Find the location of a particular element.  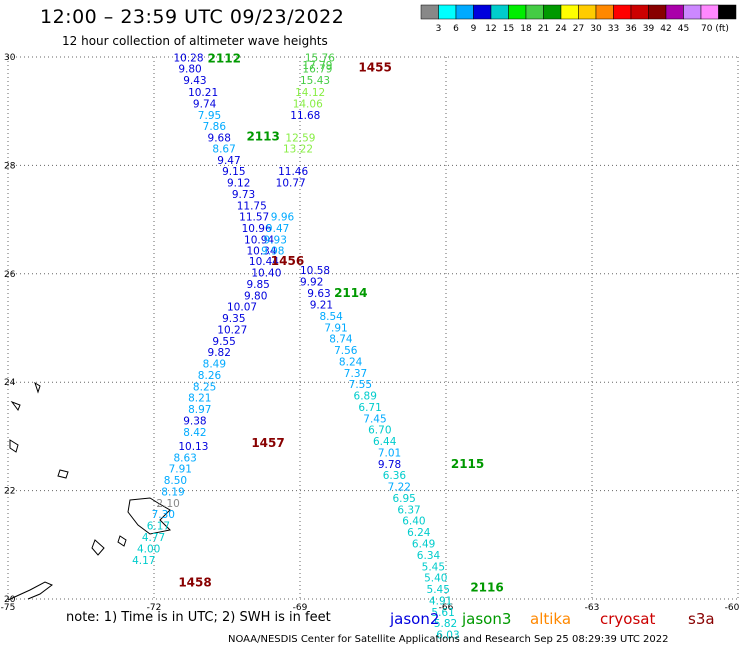

y-tick-label: 20 is located at coordinates (10, 600).